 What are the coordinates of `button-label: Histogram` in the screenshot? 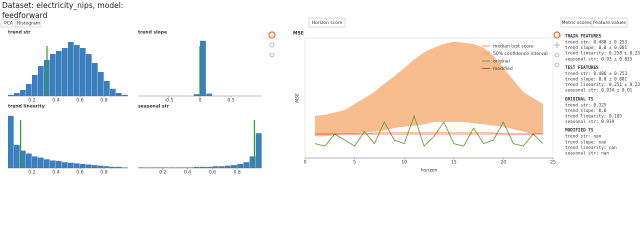 It's located at (28, 24).